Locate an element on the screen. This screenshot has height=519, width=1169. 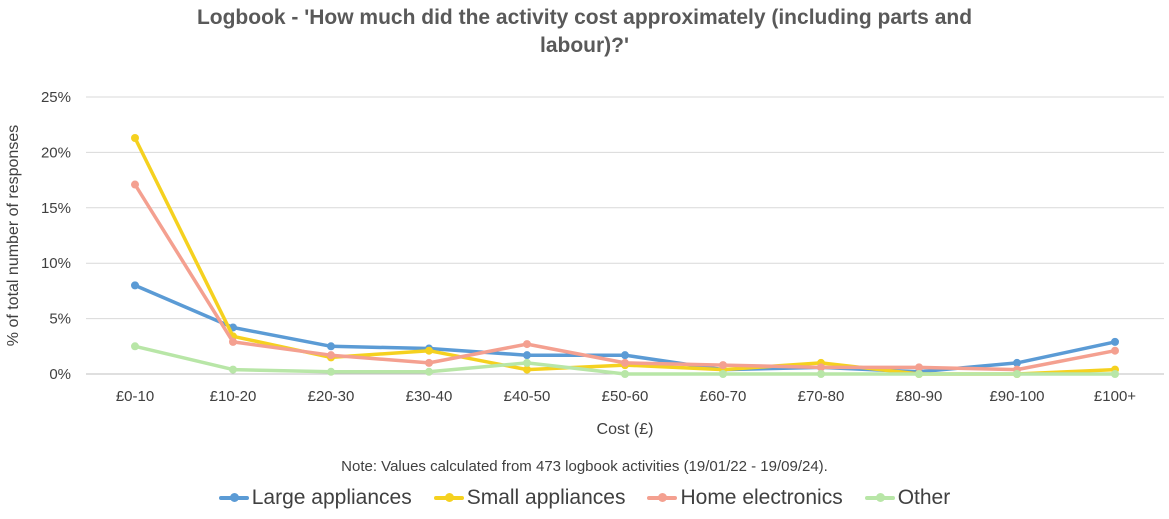
legend-label: Small appliances is located at coordinates (546, 497).